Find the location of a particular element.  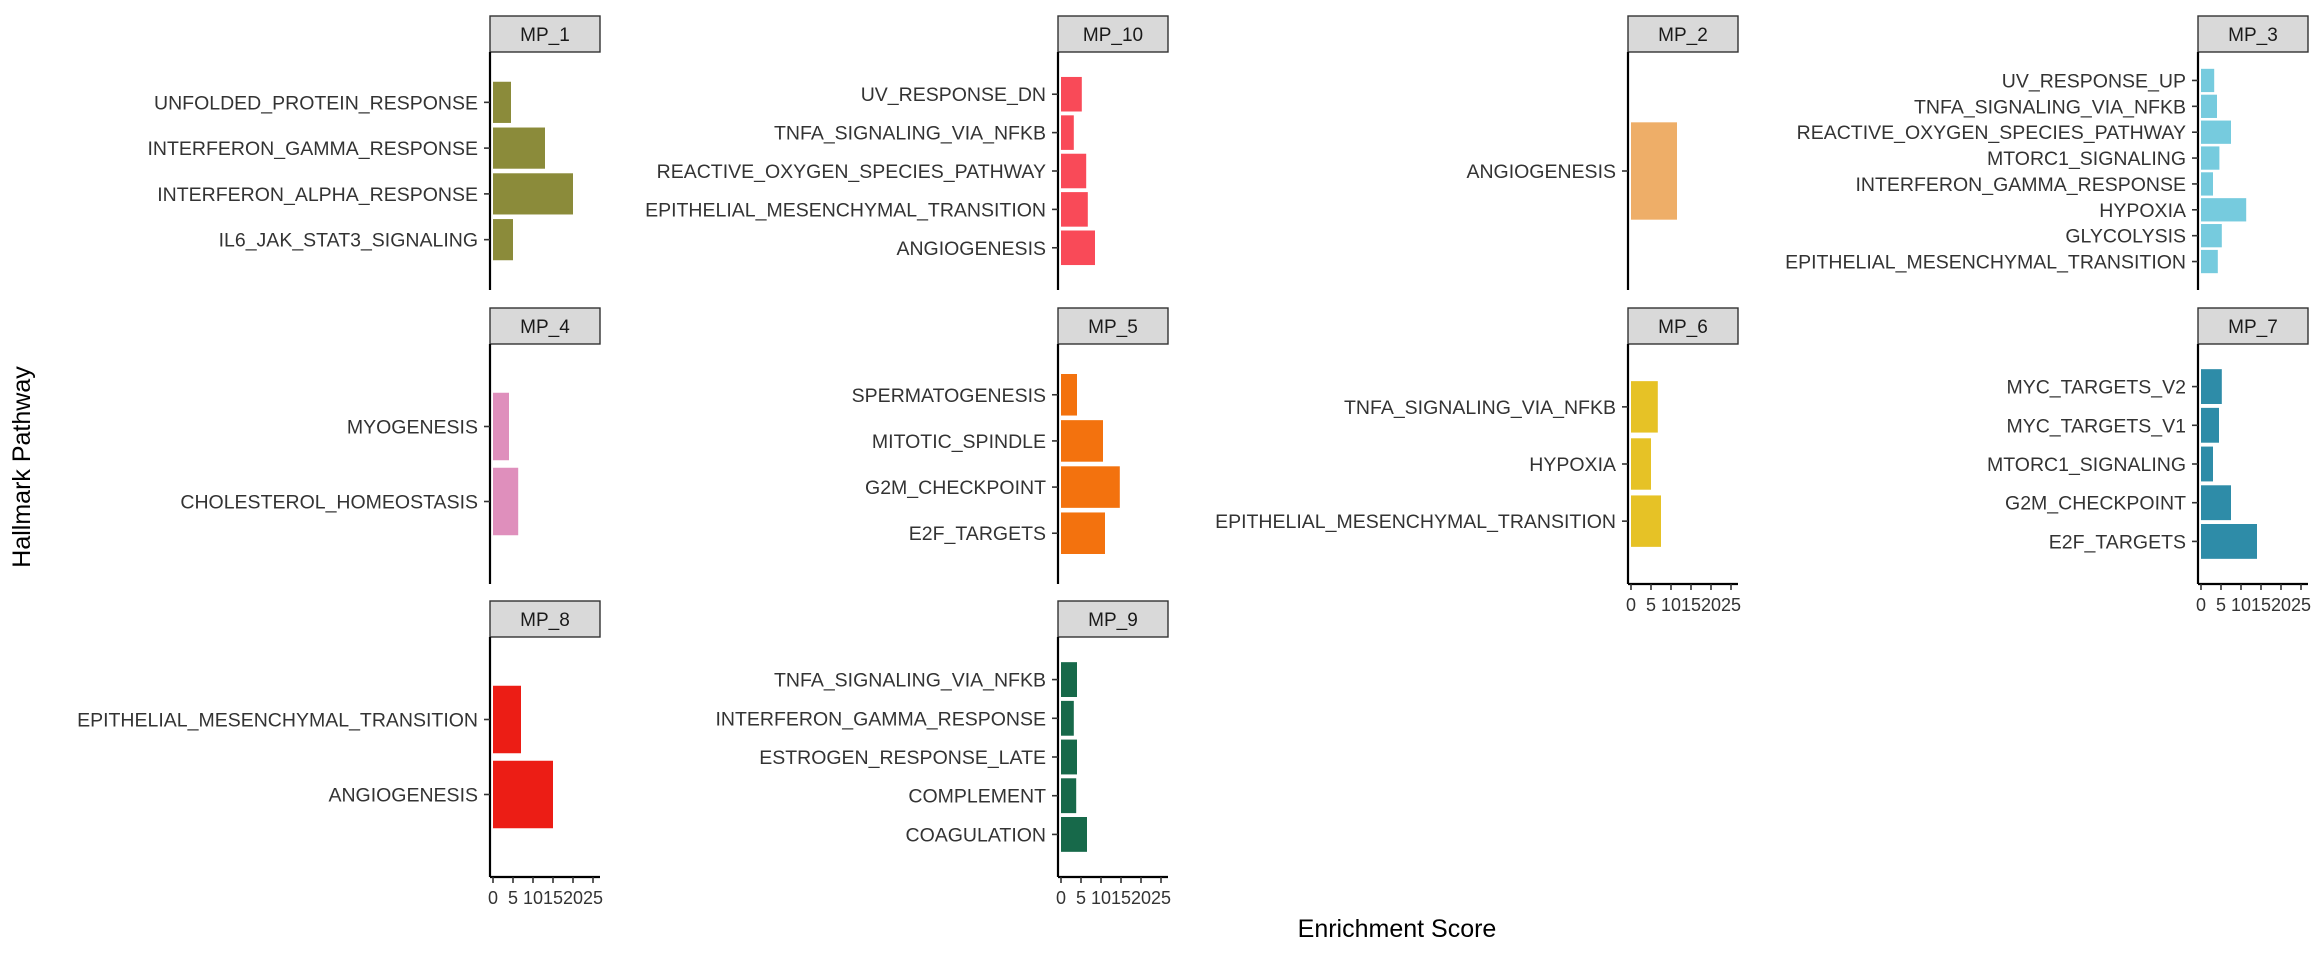

x-tick-label: 15 is located at coordinates (553, 898).